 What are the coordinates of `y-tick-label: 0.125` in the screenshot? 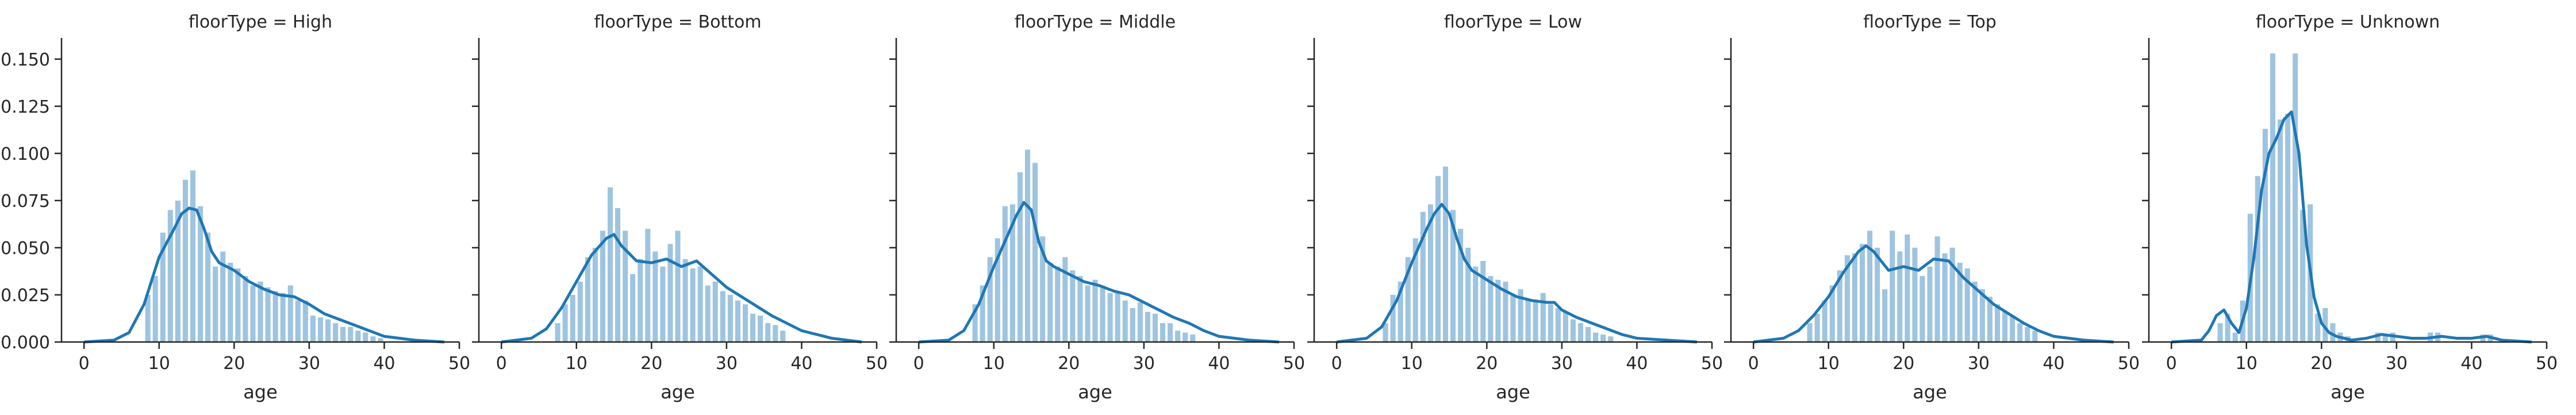 It's located at (25, 107).